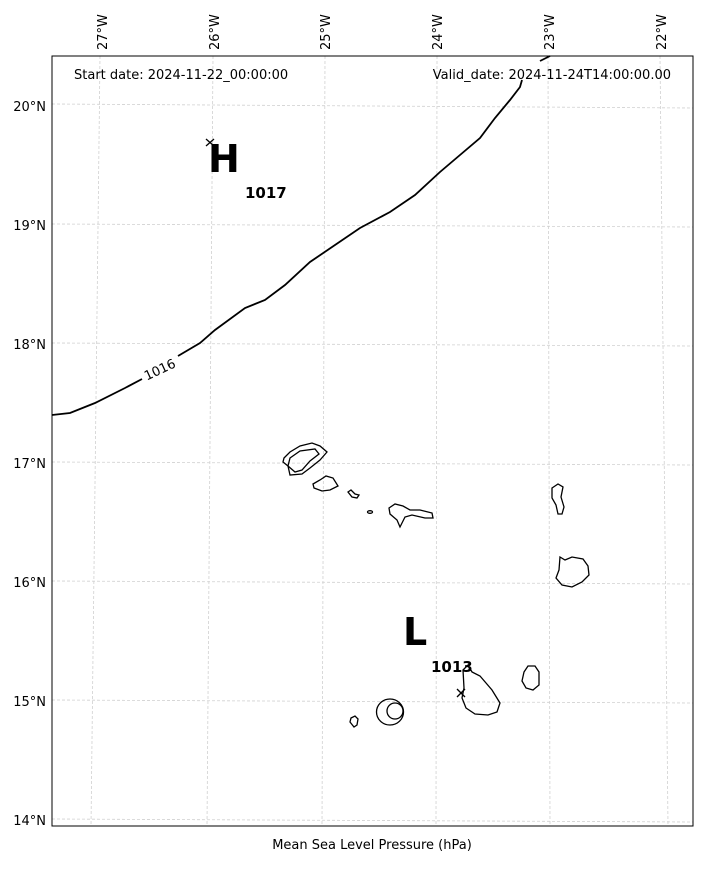  I want to click on island-maio, so click(530, 678).